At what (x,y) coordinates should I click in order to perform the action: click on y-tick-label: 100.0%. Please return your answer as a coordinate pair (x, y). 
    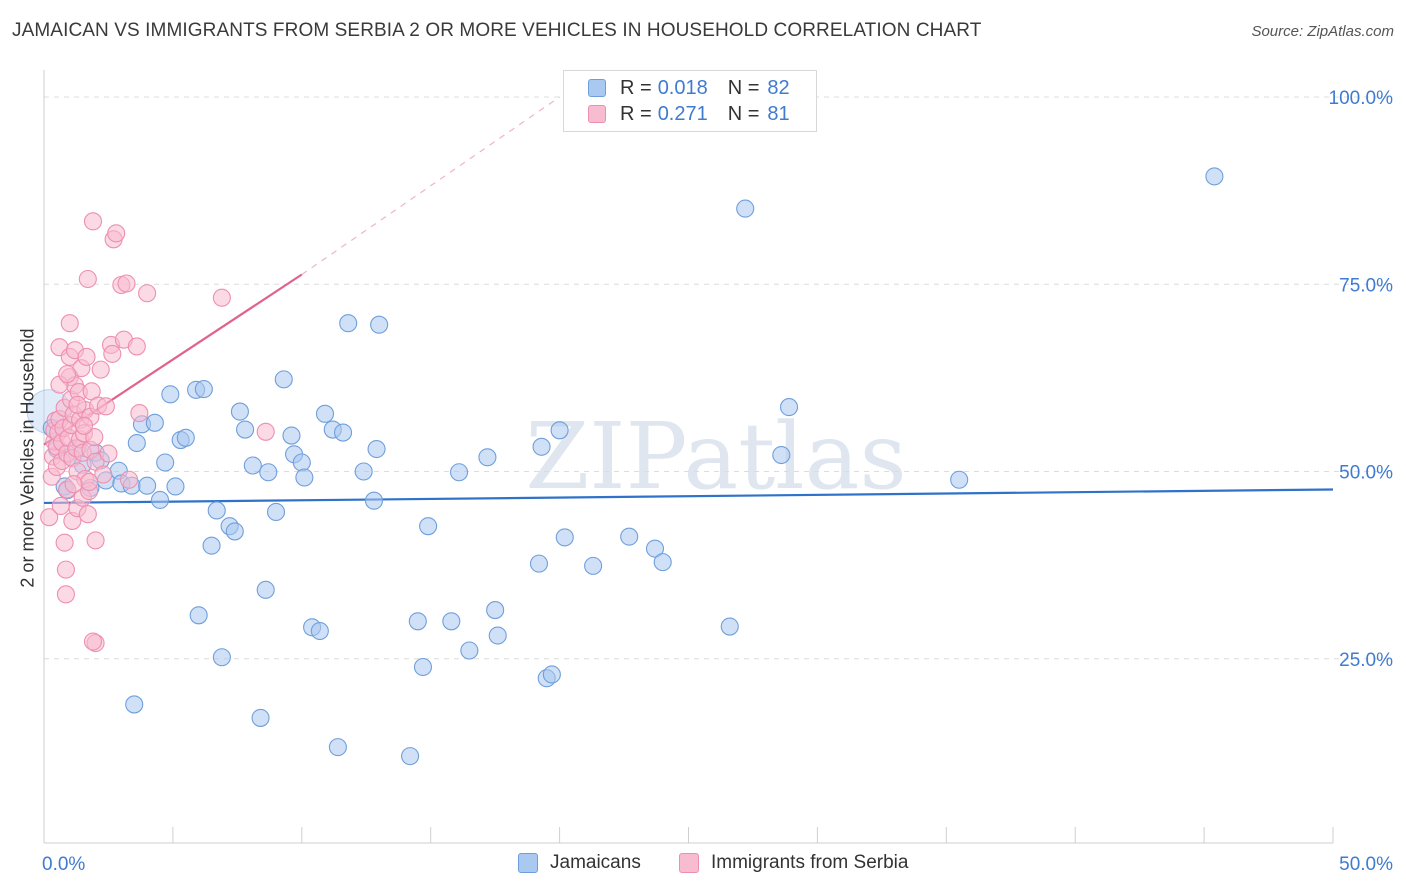
    Looking at the image, I should click on (1361, 98).